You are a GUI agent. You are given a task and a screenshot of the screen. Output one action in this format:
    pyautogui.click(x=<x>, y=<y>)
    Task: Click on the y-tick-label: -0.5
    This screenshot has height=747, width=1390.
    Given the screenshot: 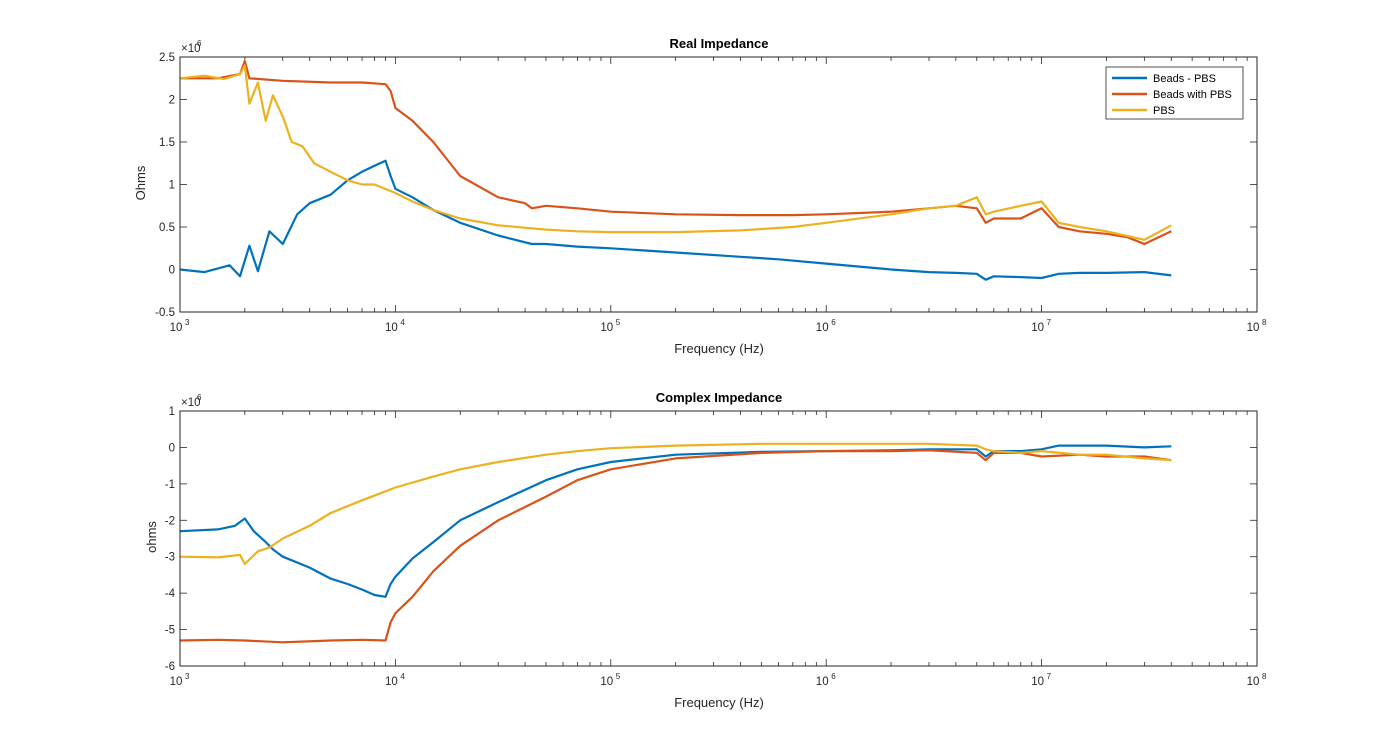 What is the action you would take?
    pyautogui.click(x=165, y=313)
    